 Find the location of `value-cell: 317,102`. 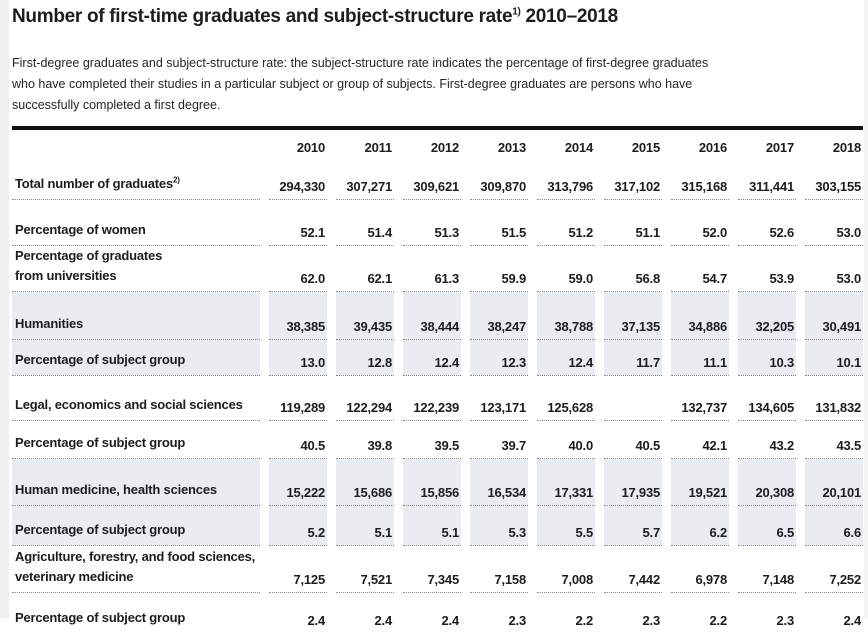

value-cell: 317,102 is located at coordinates (633, 180).